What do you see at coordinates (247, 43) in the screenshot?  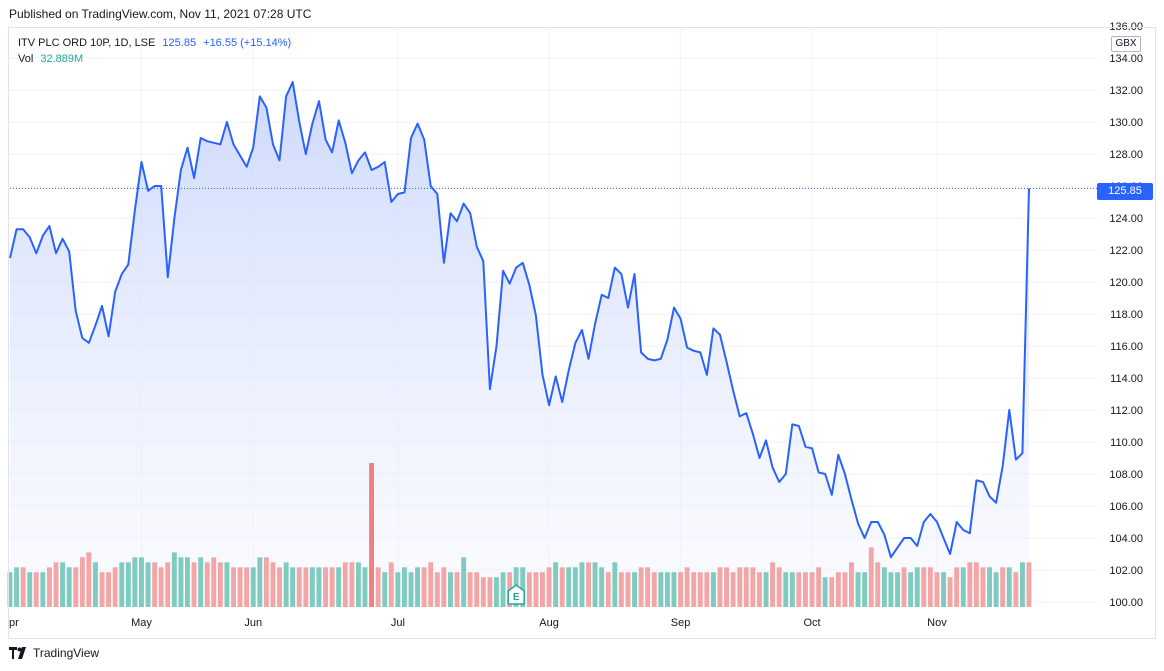 I see `legend-change: +16.55 (+15.14%)` at bounding box center [247, 43].